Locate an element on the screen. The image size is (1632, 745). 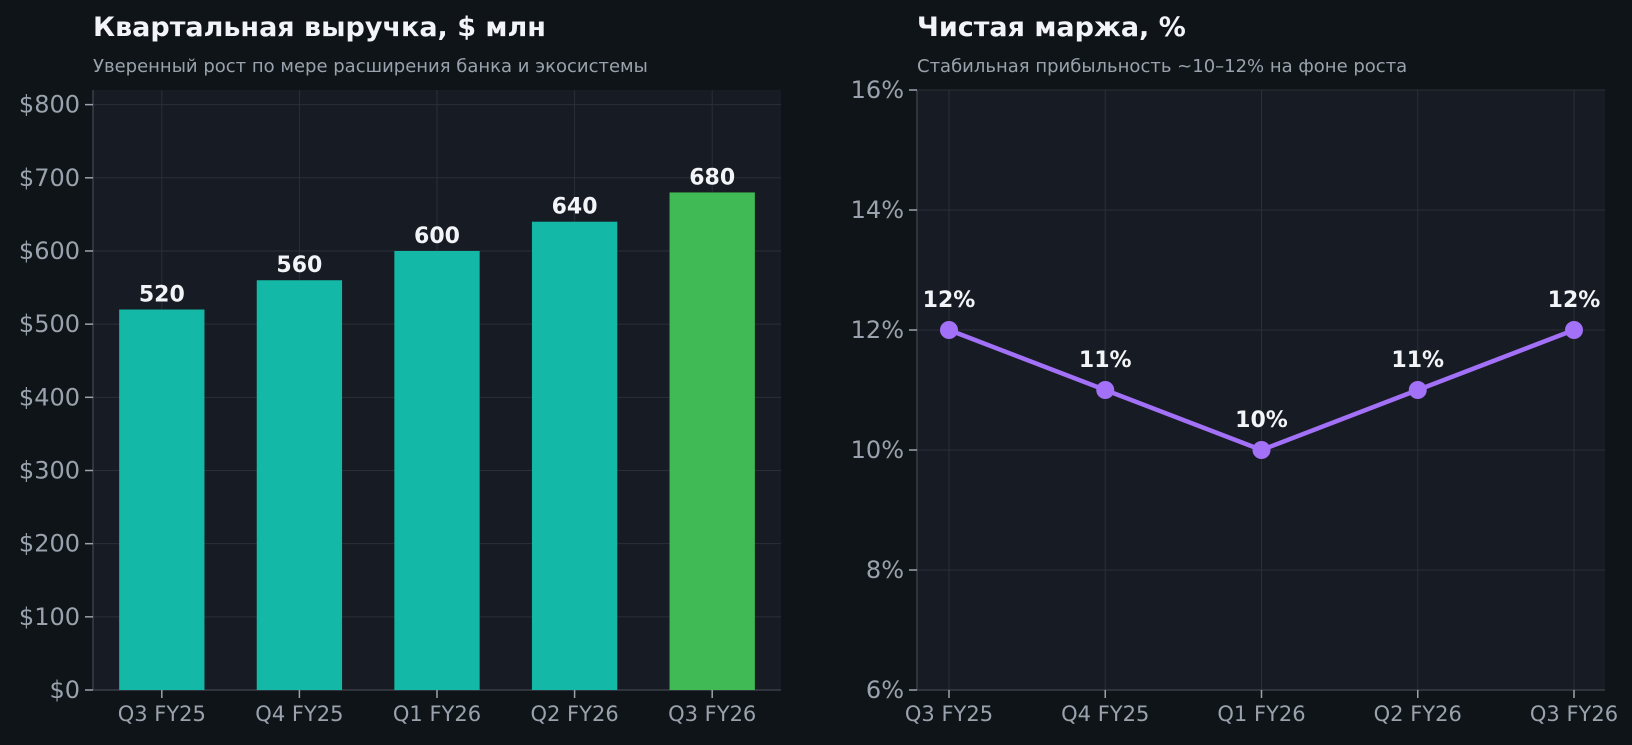
revenue-y-tick-label: $600 is located at coordinates (49, 251).